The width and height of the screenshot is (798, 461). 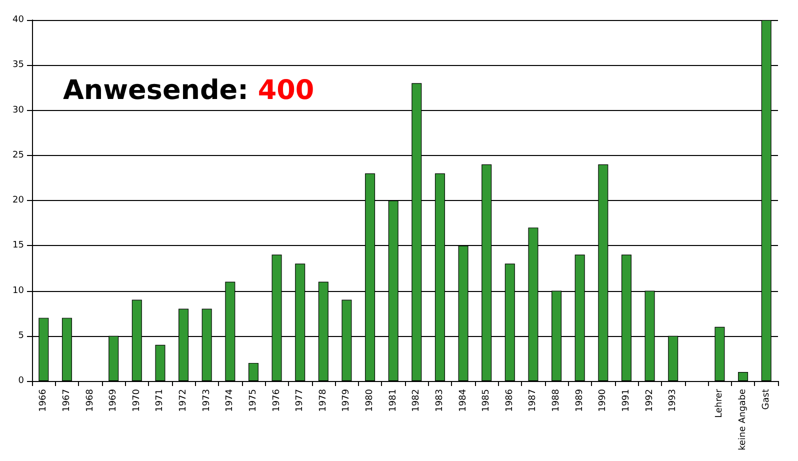 I want to click on y-tick-label: 20, so click(x=18, y=201).